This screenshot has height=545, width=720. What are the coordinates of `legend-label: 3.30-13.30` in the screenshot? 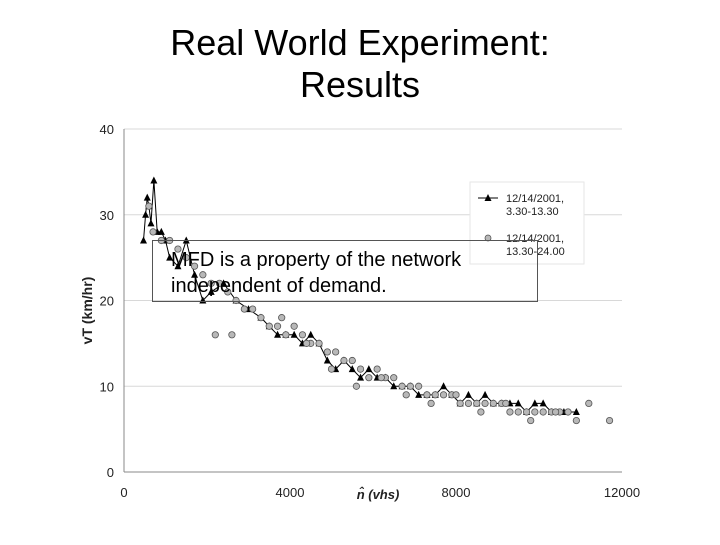 It's located at (532, 212).